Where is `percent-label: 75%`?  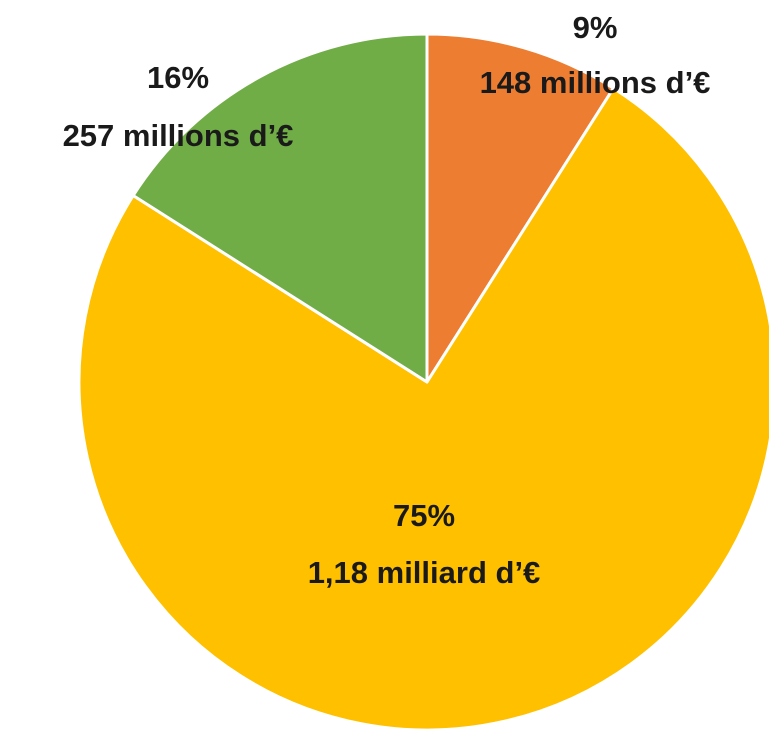 percent-label: 75% is located at coordinates (424, 515).